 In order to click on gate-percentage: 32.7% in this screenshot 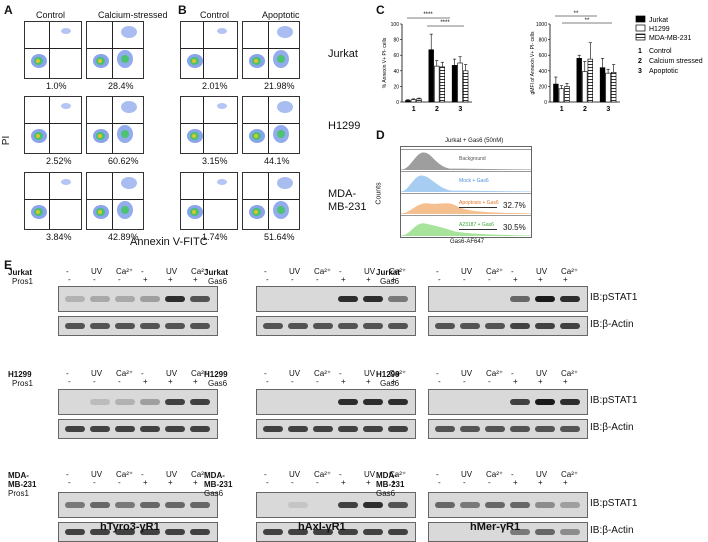, I will do `click(514, 205)`.